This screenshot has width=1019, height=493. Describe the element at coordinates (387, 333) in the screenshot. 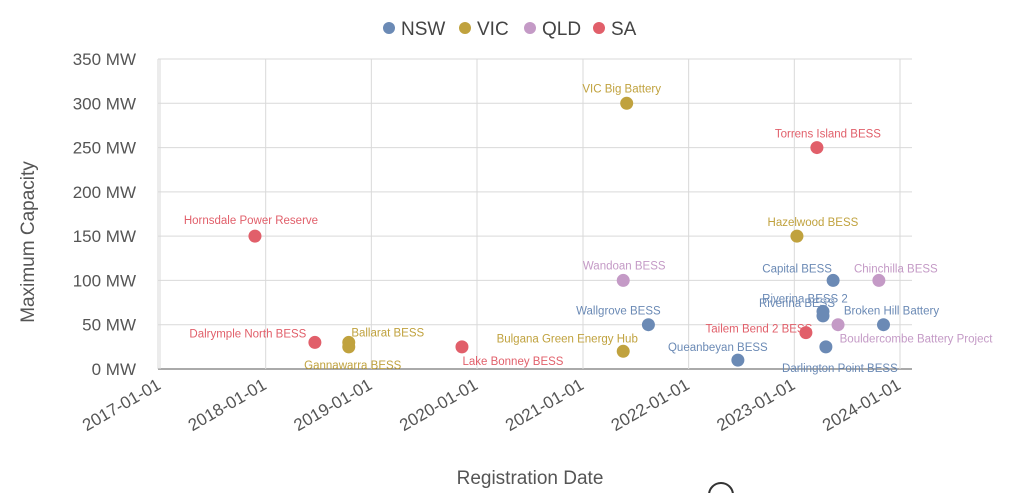

I see `label-ballarat-bess: Ballarat BESS` at that location.